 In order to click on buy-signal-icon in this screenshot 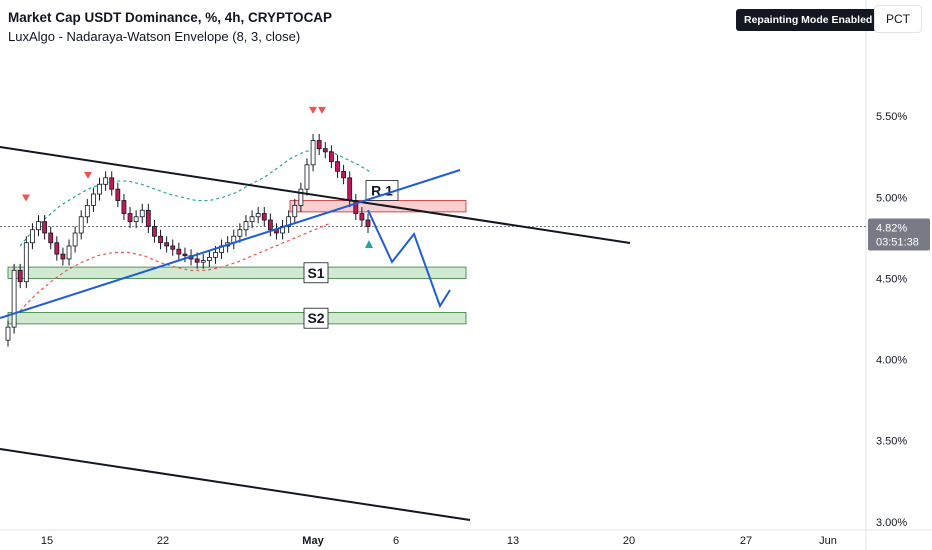, I will do `click(369, 243)`.